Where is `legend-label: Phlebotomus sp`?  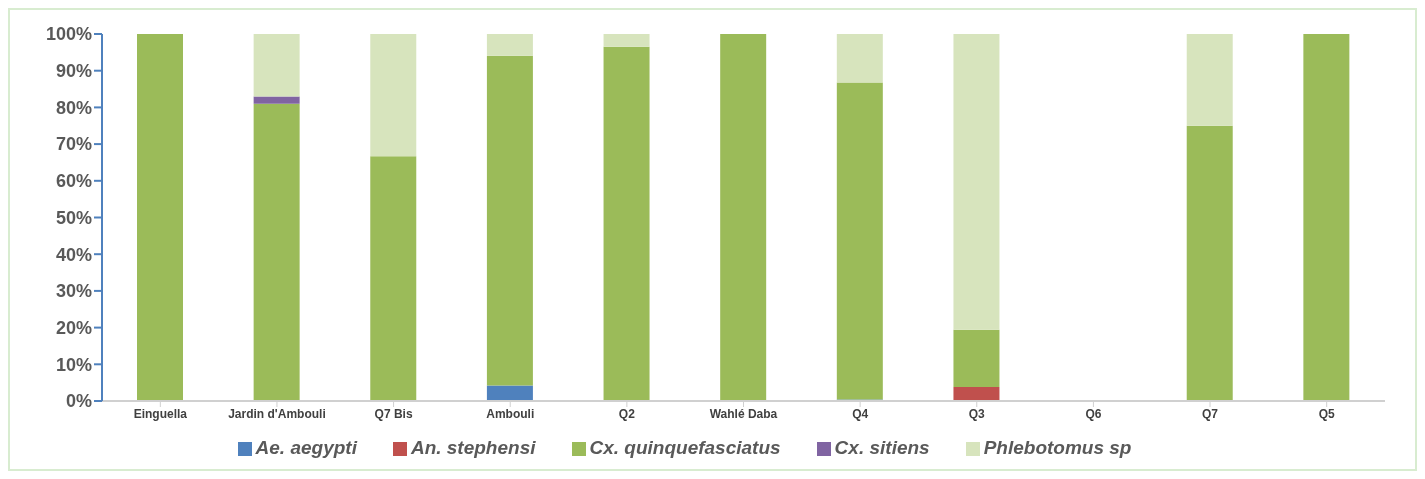
legend-label: Phlebotomus sp is located at coordinates (1057, 447).